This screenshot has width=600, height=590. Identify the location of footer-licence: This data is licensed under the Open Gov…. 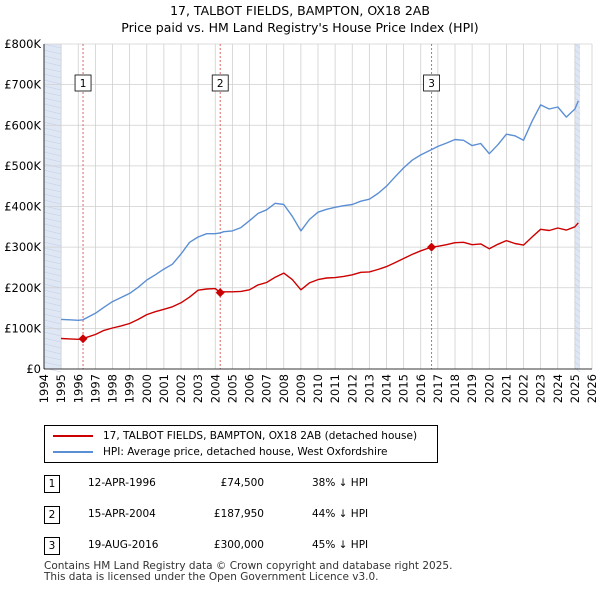
(211, 577).